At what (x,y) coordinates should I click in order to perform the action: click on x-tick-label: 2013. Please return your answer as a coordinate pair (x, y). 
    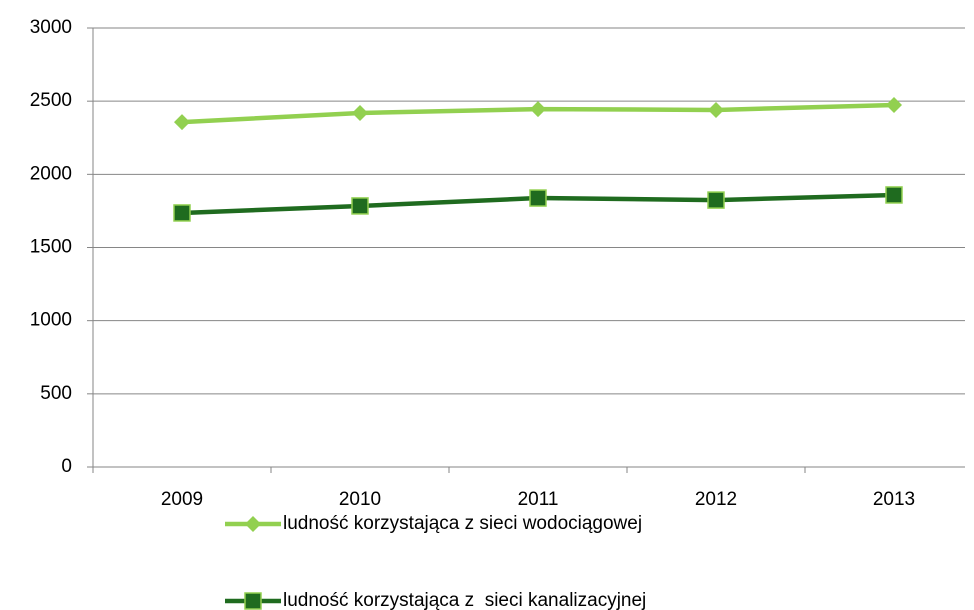
    Looking at the image, I should click on (894, 499).